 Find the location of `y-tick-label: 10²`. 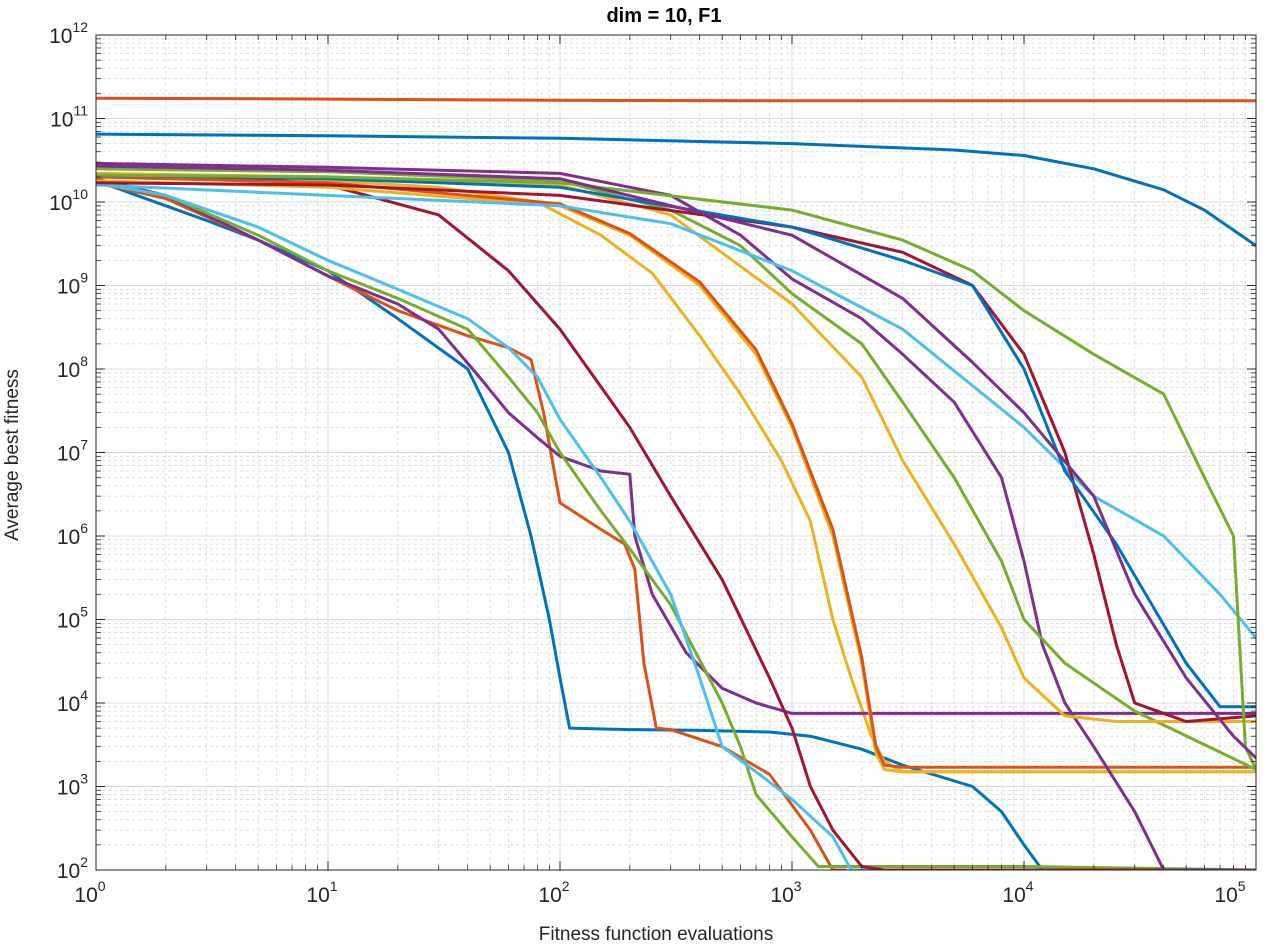

y-tick-label: 10² is located at coordinates (72, 868).